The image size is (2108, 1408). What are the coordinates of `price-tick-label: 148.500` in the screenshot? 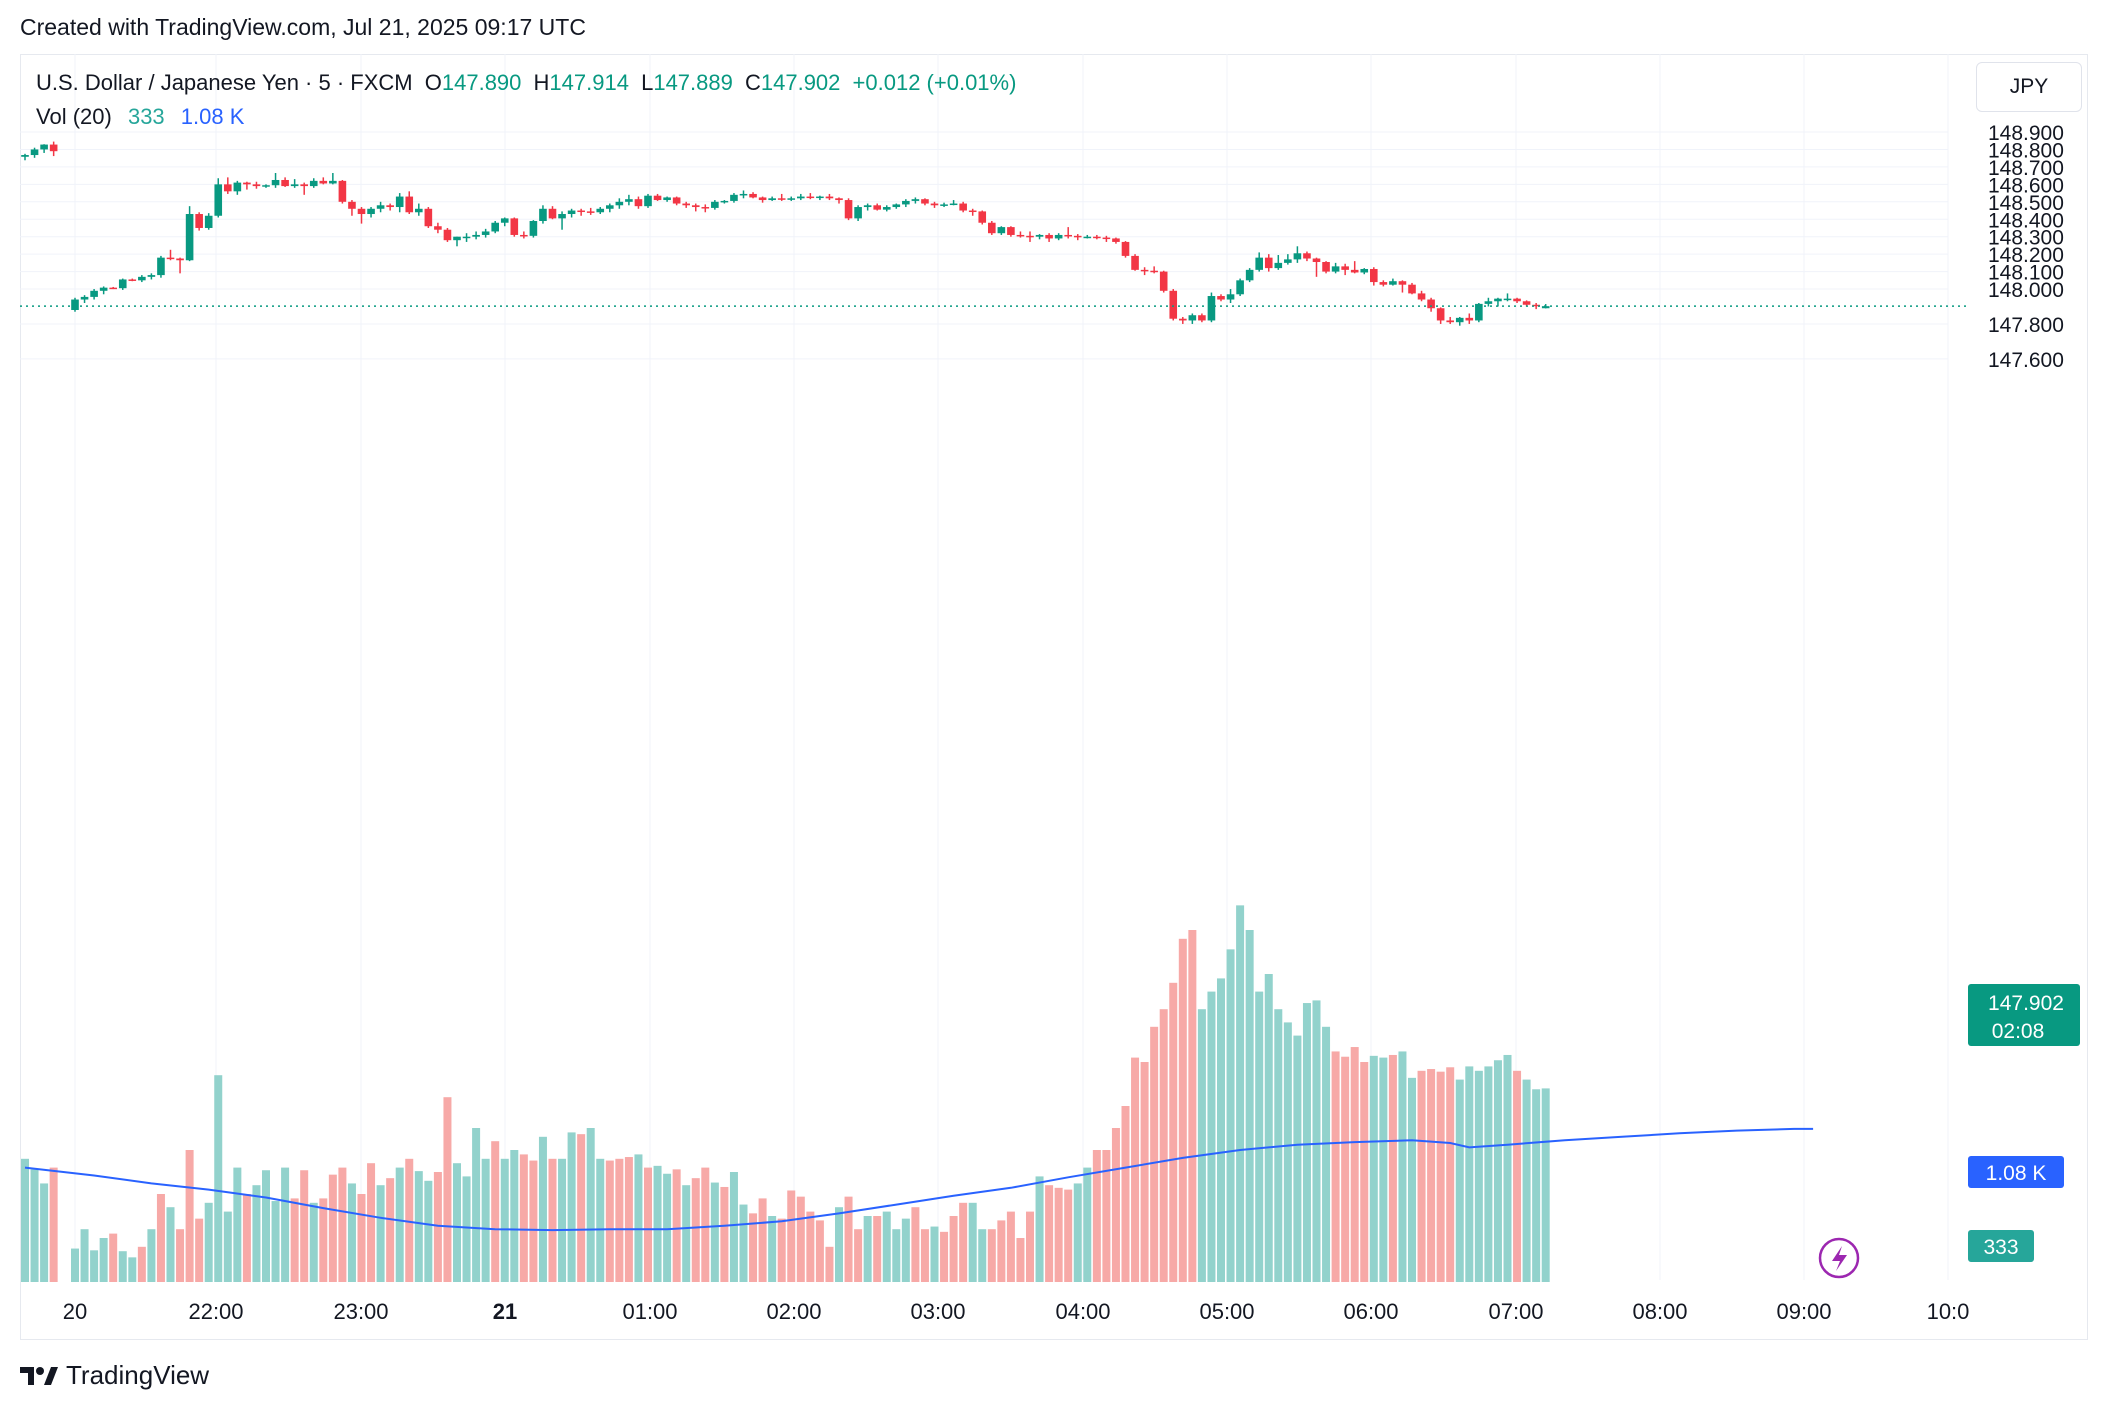 It's located at (2026, 203).